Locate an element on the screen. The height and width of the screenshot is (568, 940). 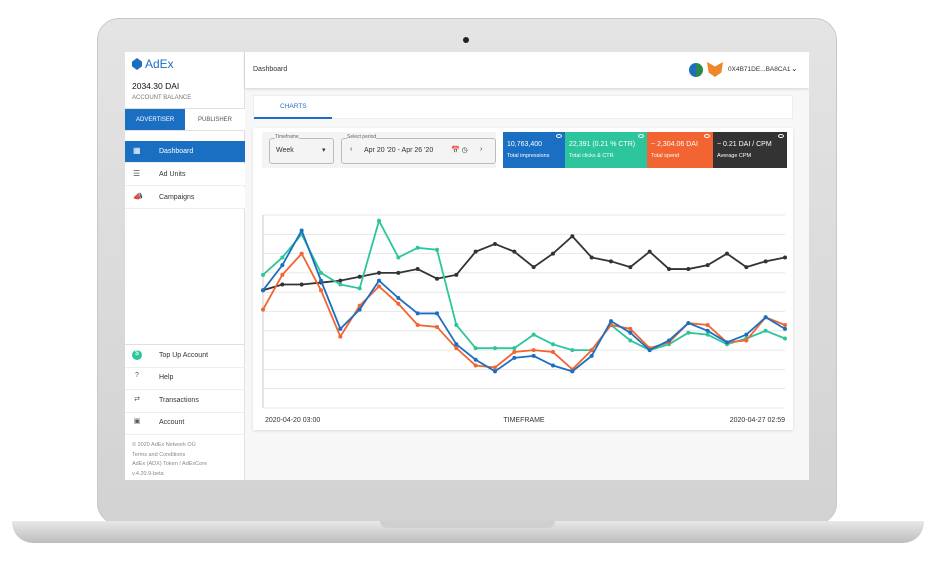
nav-item: ▦ Dashboard is located at coordinates (185, 152).